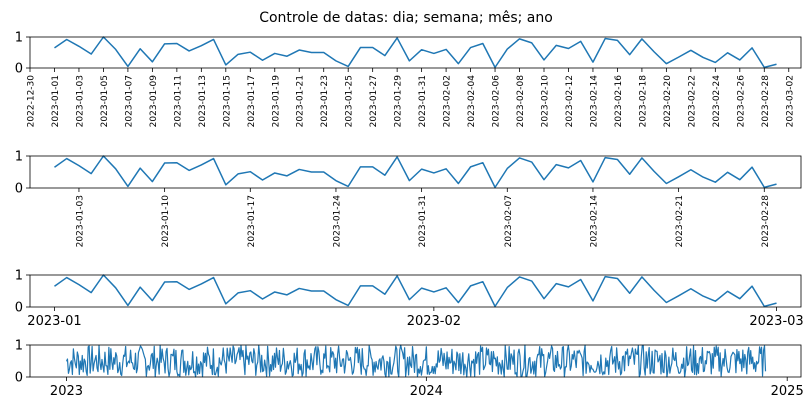 This screenshot has height=411, width=811. Describe the element at coordinates (129, 101) in the screenshot. I see `x-tick-label: 2023-01-07` at that location.